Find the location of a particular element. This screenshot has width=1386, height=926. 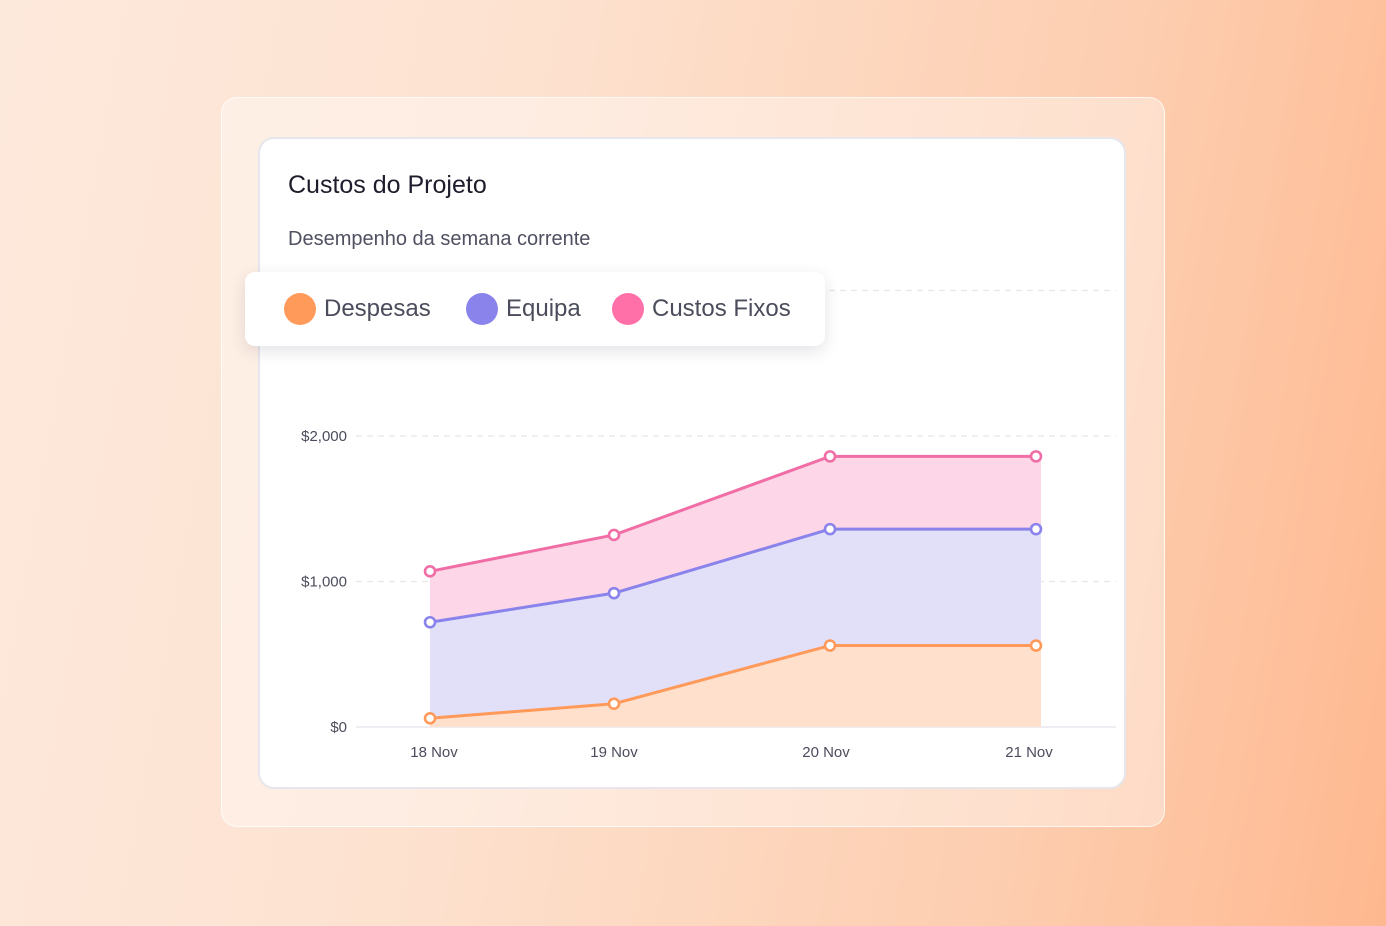

y-tick-label: $2,000 is located at coordinates (324, 436).